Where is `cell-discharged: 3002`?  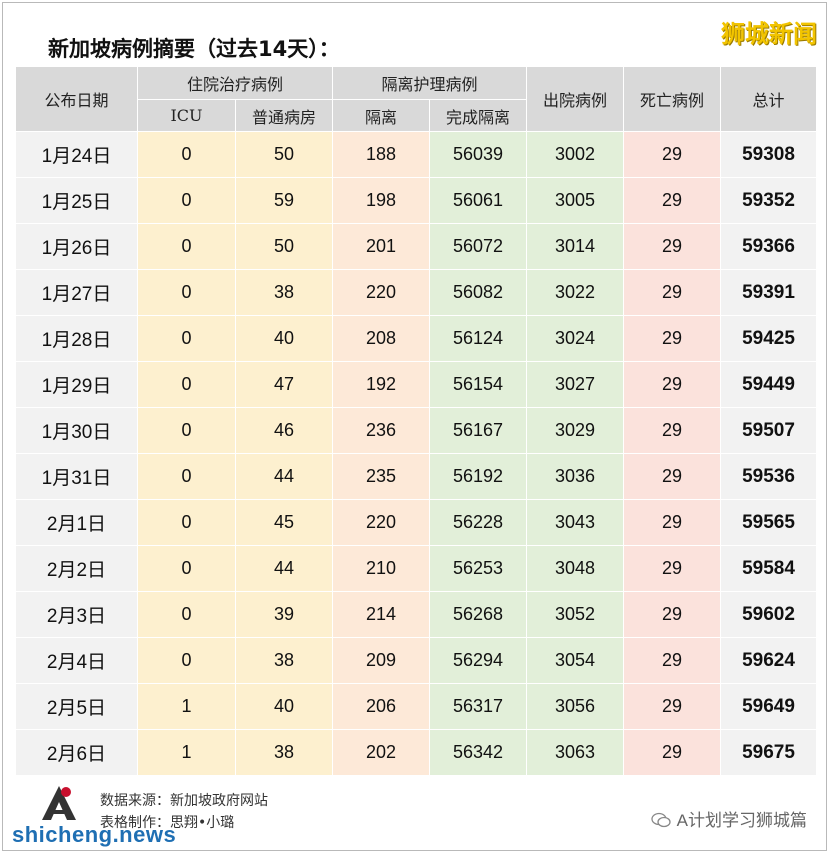 cell-discharged: 3002 is located at coordinates (575, 154).